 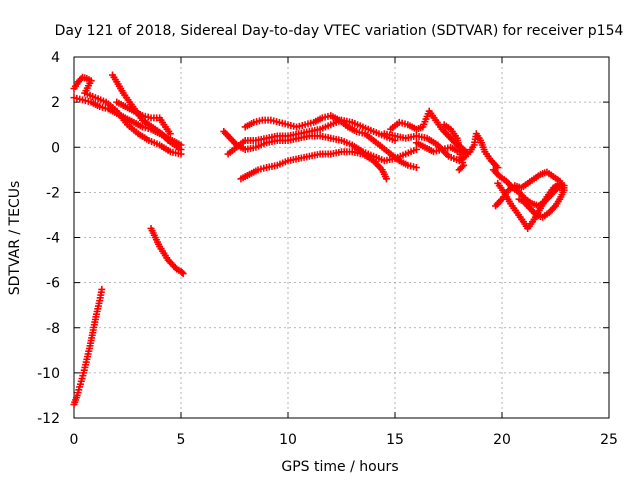 I want to click on series-arc-l, so click(x=429, y=132).